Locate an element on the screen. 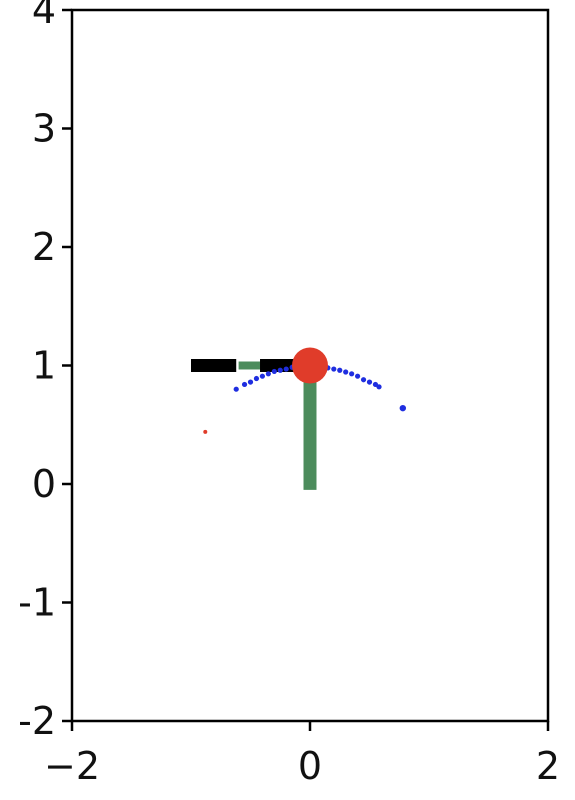 This screenshot has width=575, height=800. x-tick-label: 0 is located at coordinates (310, 766).